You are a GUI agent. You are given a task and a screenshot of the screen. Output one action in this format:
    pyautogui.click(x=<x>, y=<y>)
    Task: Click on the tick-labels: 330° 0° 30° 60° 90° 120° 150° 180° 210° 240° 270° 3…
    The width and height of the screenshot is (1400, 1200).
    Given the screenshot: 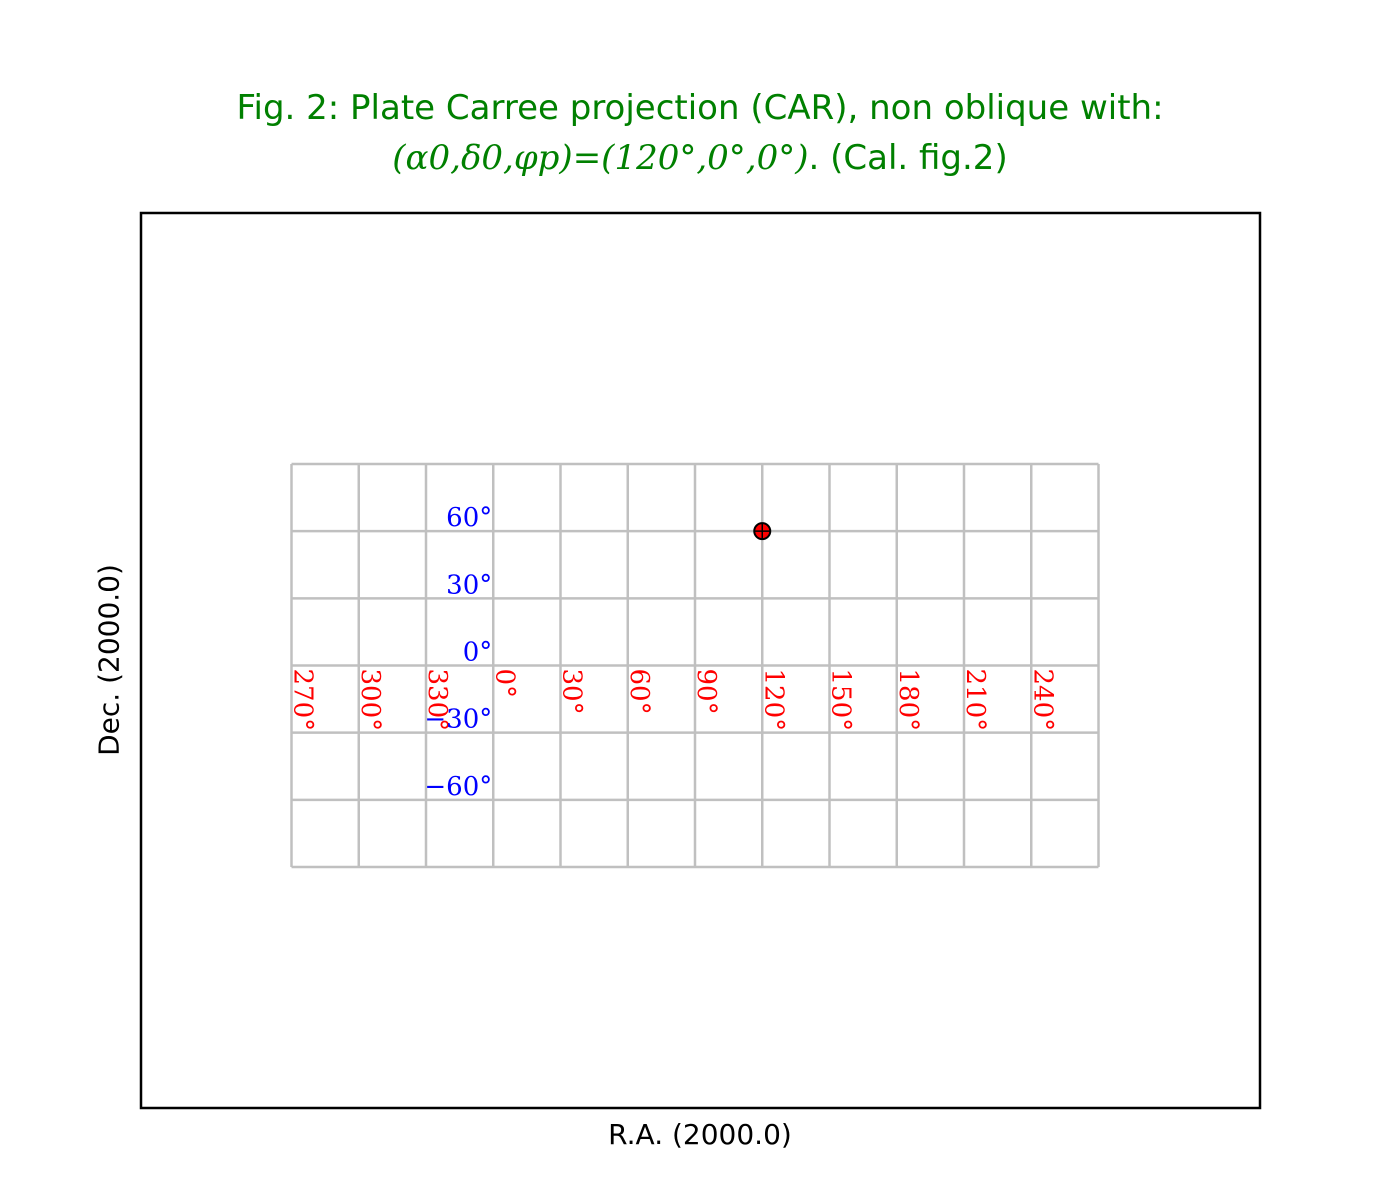 What is the action you would take?
    pyautogui.click(x=673, y=652)
    